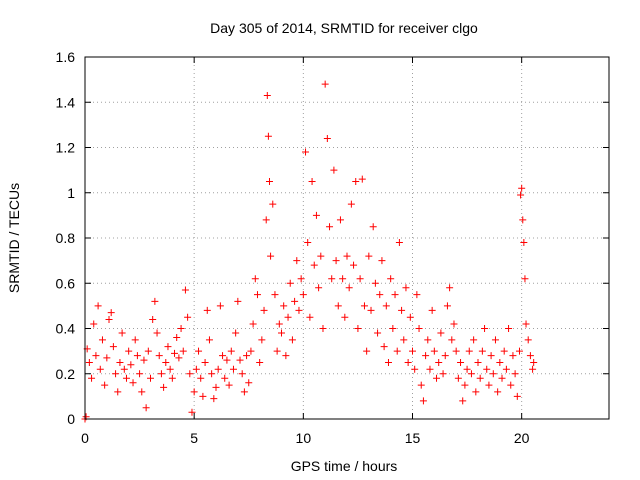  What do you see at coordinates (66, 102) in the screenshot?
I see `y-tick-label: 1.4` at bounding box center [66, 102].